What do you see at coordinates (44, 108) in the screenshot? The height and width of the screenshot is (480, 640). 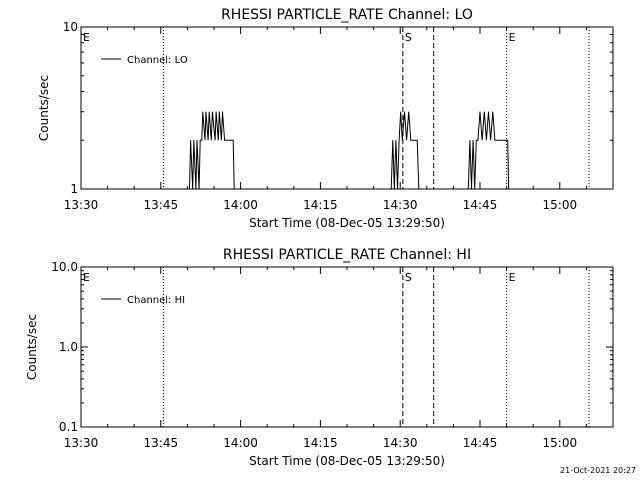 I see `panel-1-ylabel: Counts/sec` at bounding box center [44, 108].